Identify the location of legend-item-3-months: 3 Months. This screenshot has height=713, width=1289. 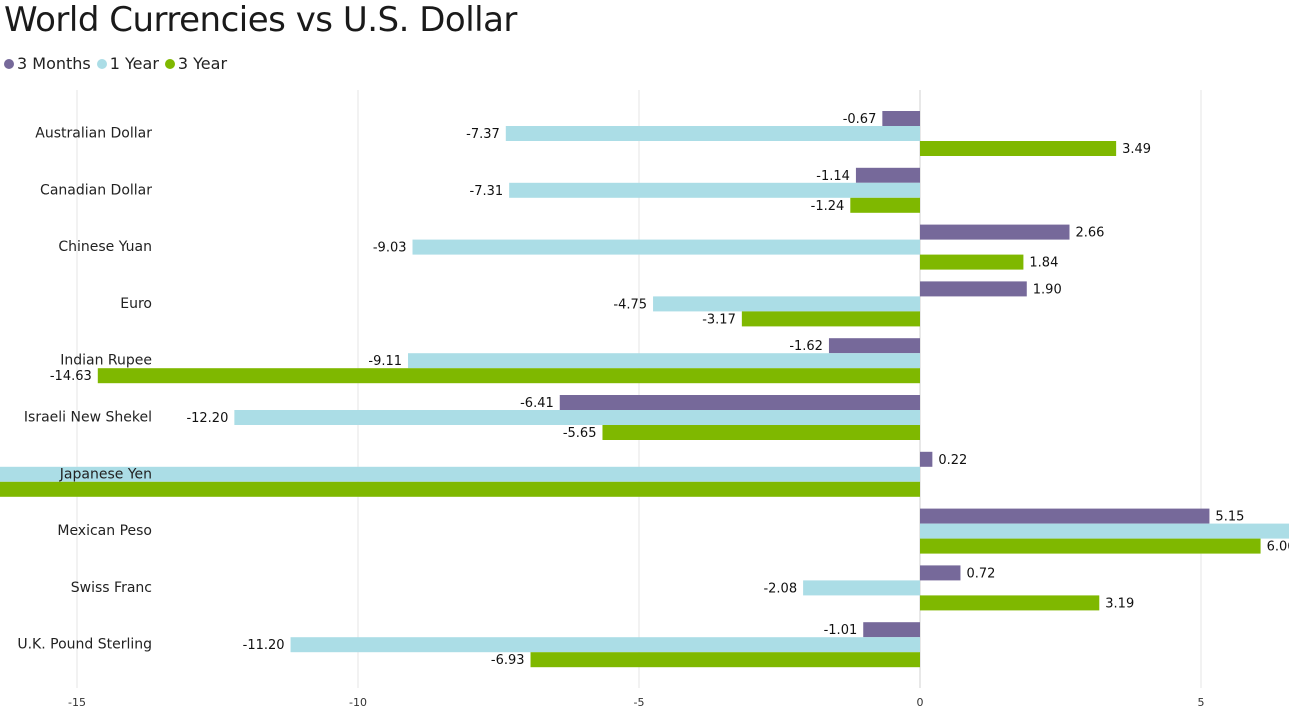
(47, 64).